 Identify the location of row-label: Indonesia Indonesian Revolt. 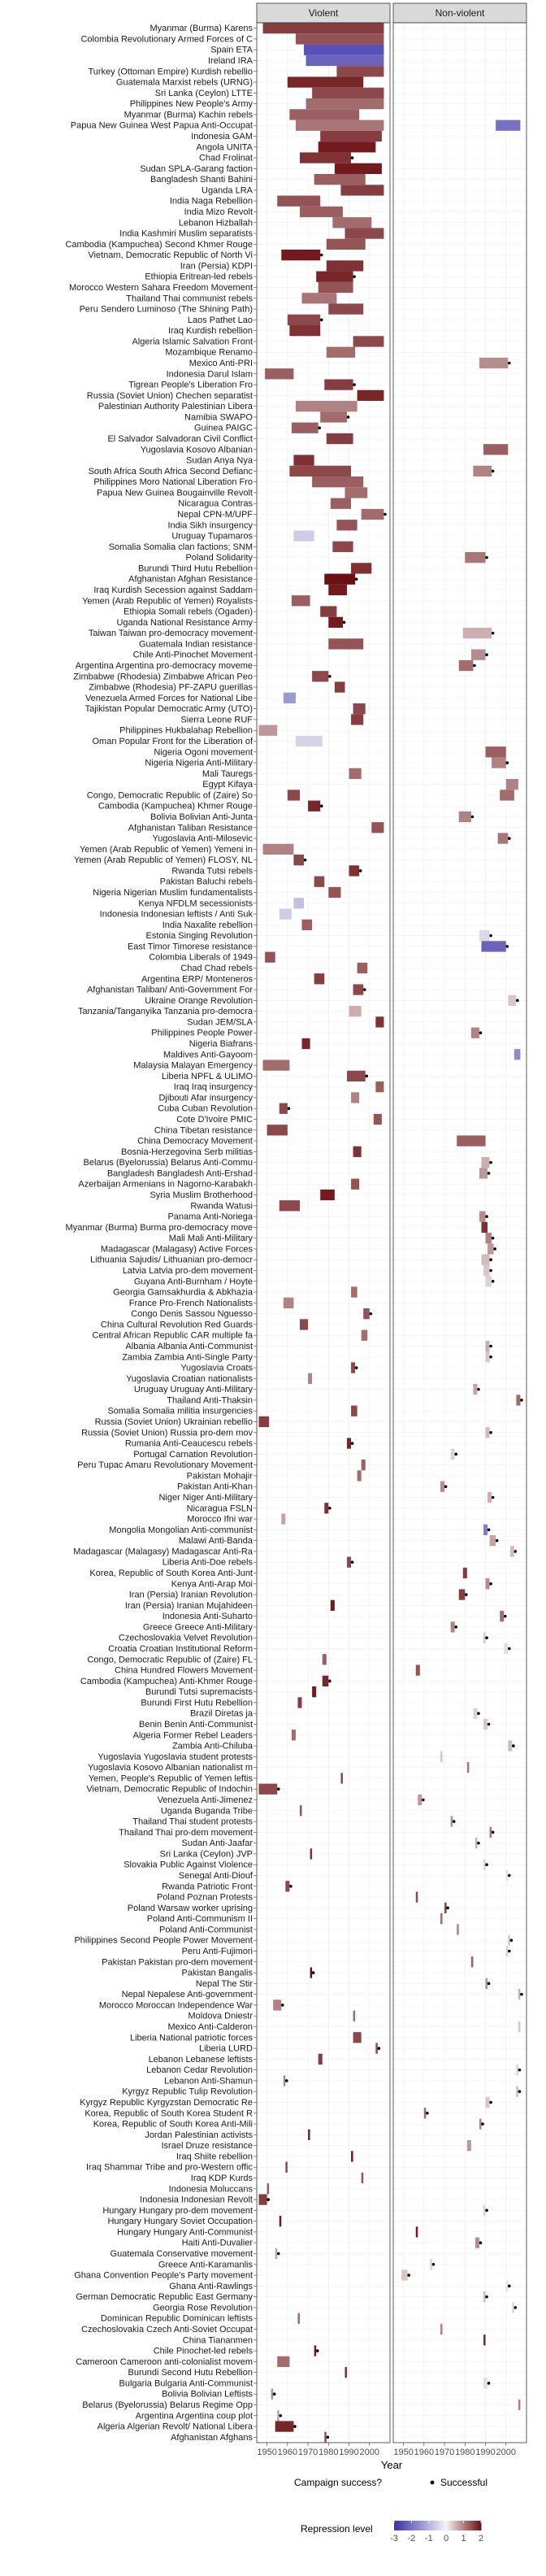
(197, 2200).